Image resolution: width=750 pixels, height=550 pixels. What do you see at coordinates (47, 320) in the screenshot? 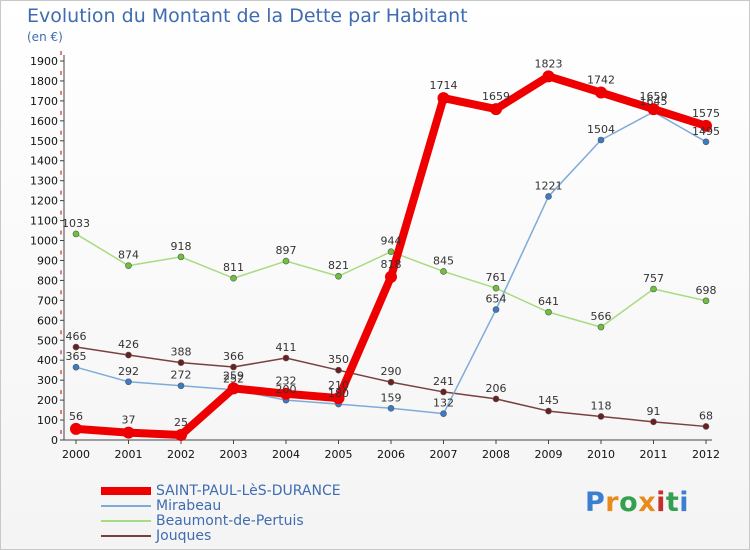
I see `y-tick-label: 600` at bounding box center [47, 320].